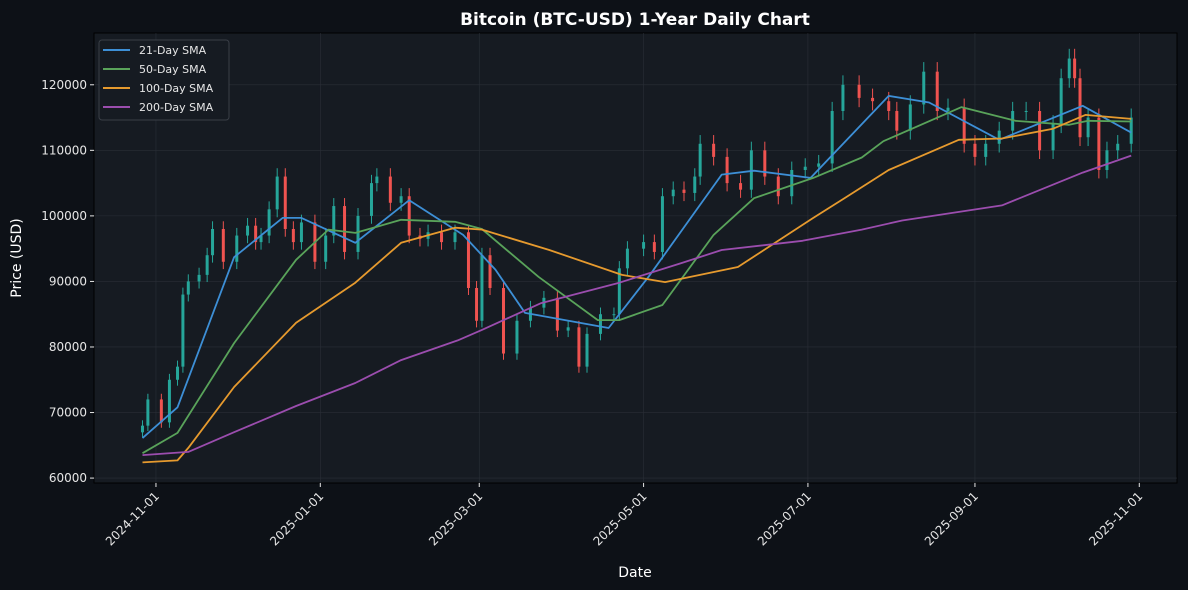  What do you see at coordinates (68, 478) in the screenshot?
I see `y-tick-label: 60000` at bounding box center [68, 478].